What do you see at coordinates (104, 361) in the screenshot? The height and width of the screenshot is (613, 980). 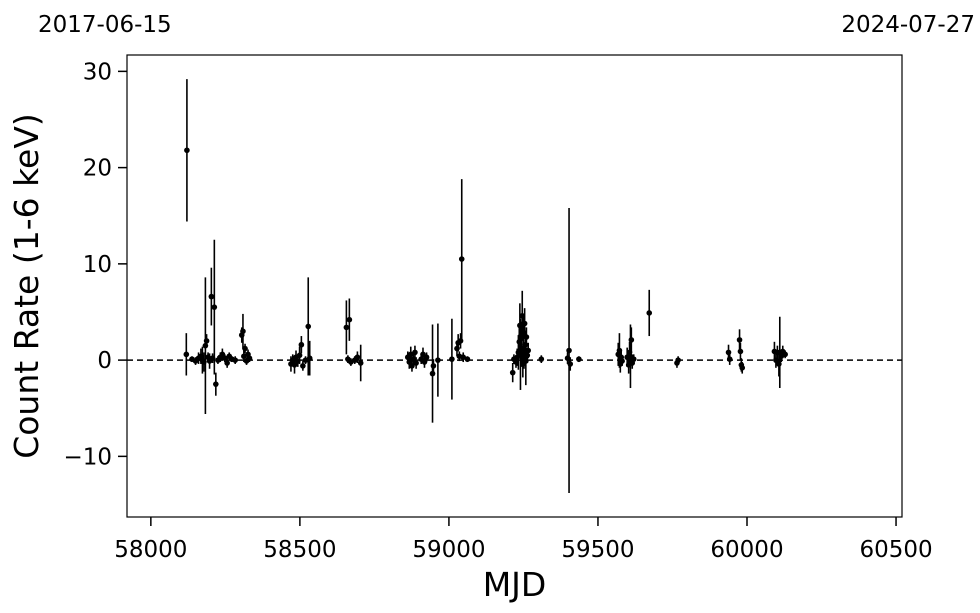 I see `y-tick-label: 0` at bounding box center [104, 361].